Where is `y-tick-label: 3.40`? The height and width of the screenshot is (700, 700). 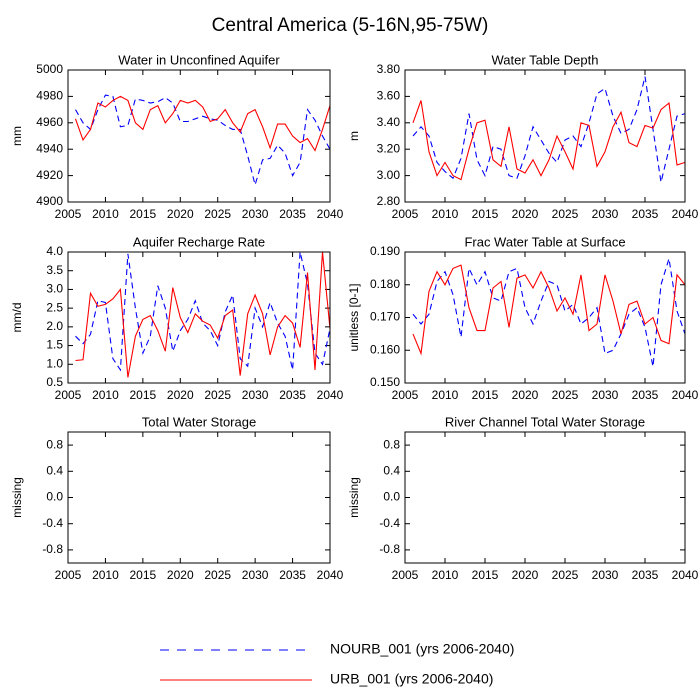 y-tick-label: 3.40 is located at coordinates (389, 122).